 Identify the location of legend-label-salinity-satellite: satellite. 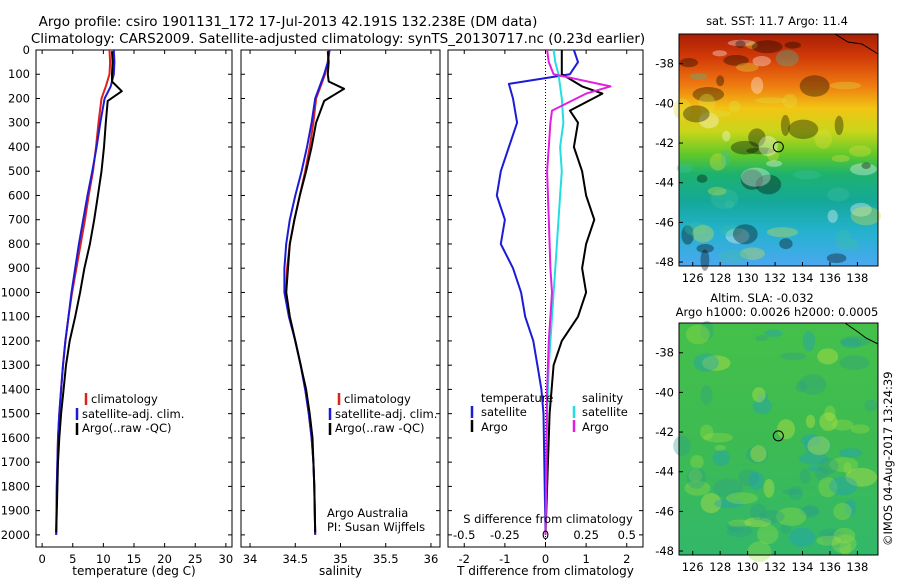
(605, 412).